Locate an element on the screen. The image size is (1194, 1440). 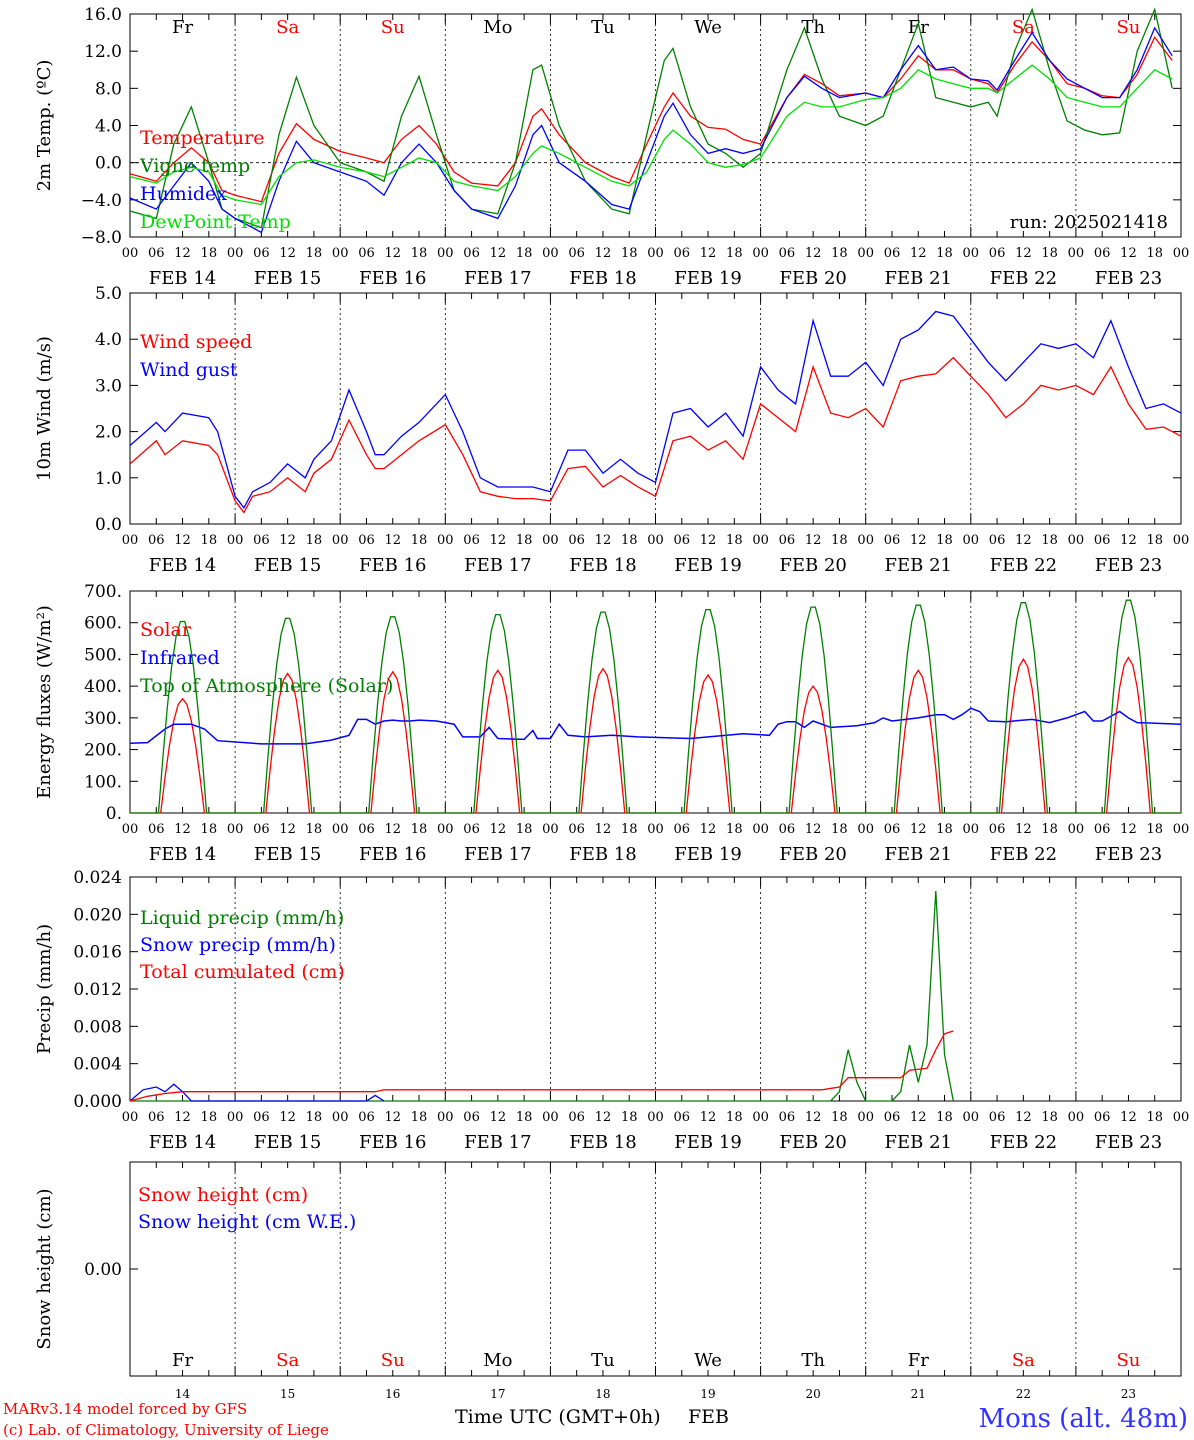
day-number-label: 19 is located at coordinates (707, 1394).